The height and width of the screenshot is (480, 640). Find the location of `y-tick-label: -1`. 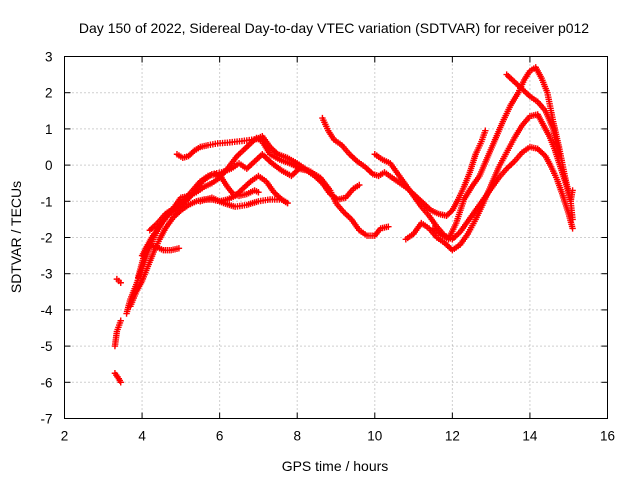

y-tick-label: -1 is located at coordinates (46, 201).